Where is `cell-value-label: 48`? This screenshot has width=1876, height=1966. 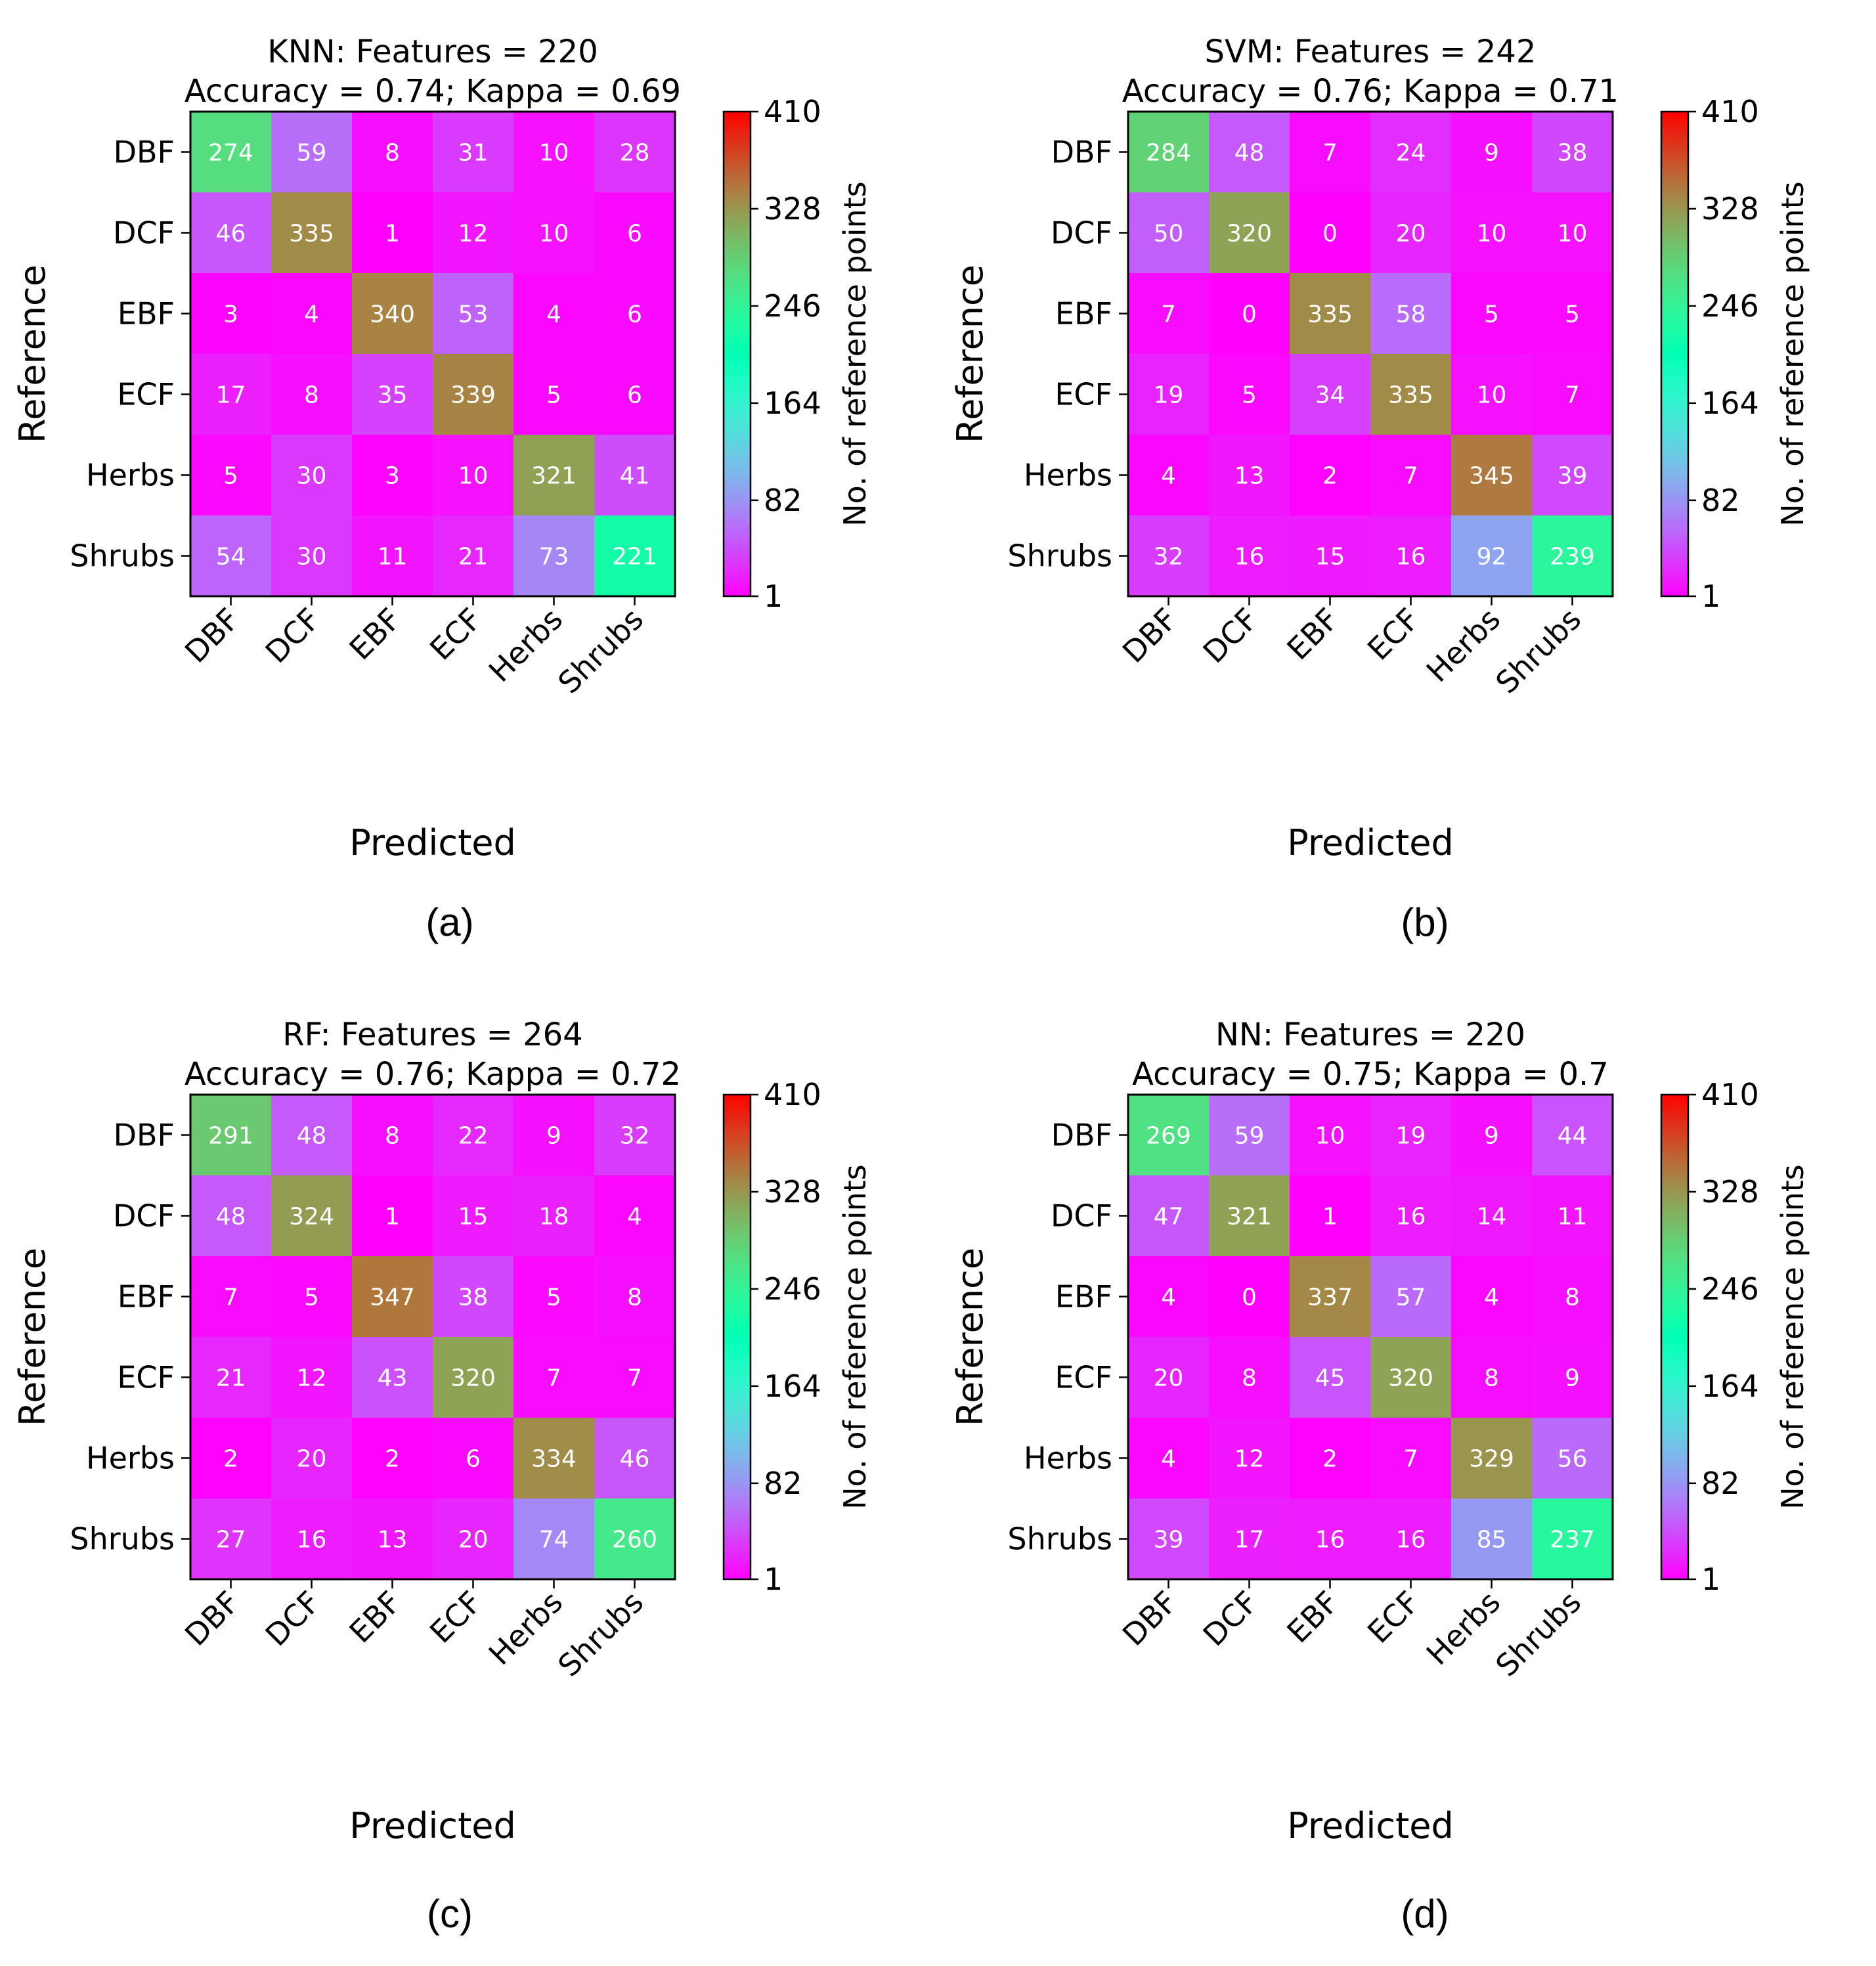
cell-value-label: 48 is located at coordinates (312, 1136).